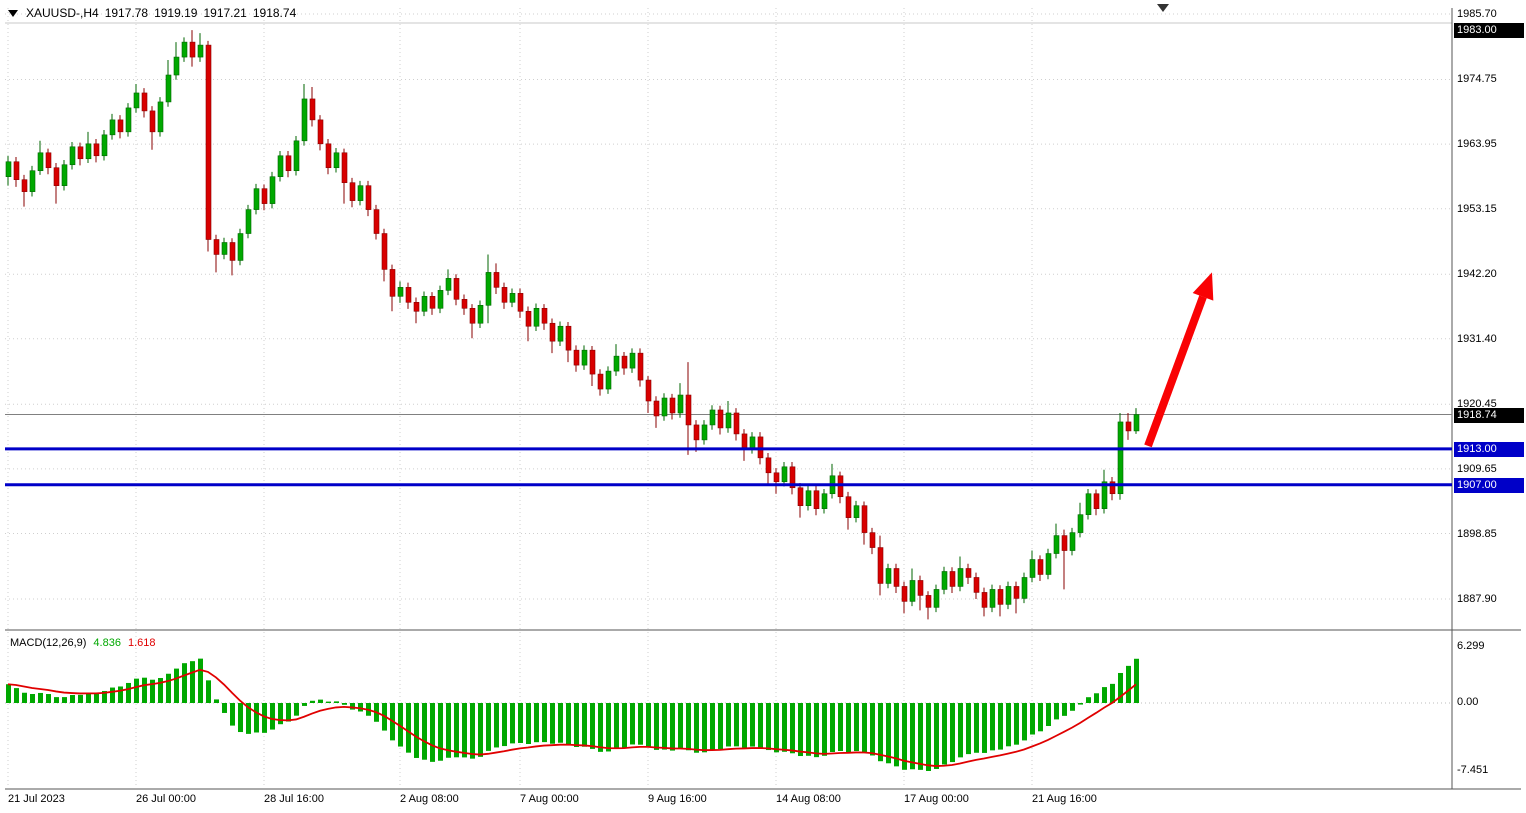 This screenshot has width=1526, height=813. Describe the element at coordinates (141, 643) in the screenshot. I see `macd-signal-value: 1.618` at that location.